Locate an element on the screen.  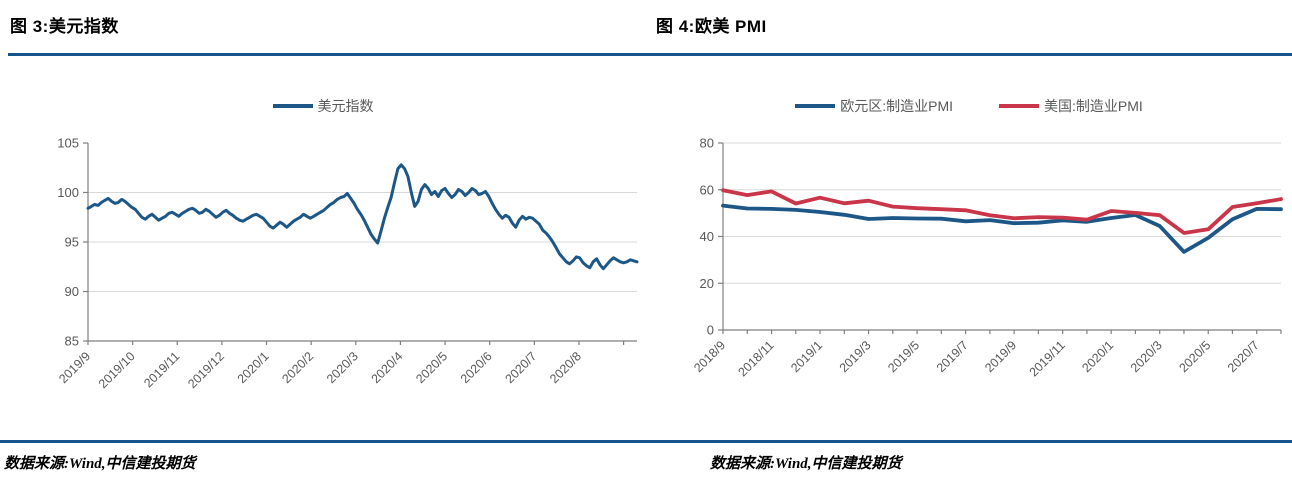
bottom-divider-rule is located at coordinates (646, 441).